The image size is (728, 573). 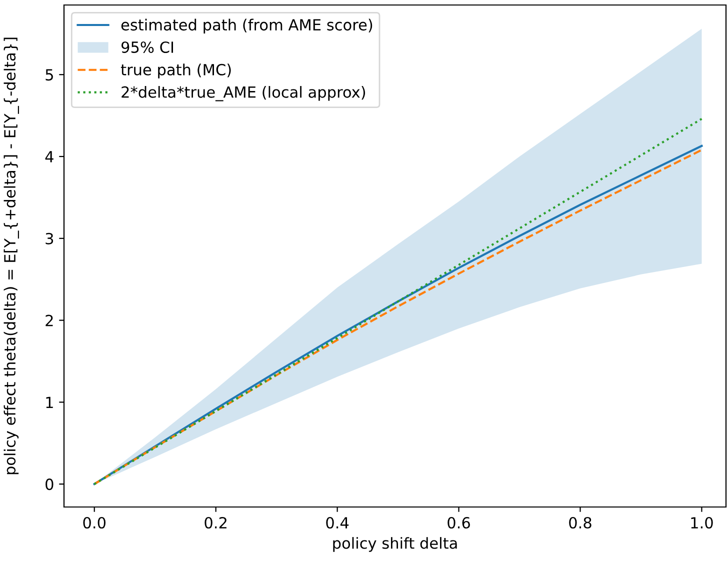 What do you see at coordinates (94, 522) in the screenshot?
I see `x-tick-label: 0.0` at bounding box center [94, 522].